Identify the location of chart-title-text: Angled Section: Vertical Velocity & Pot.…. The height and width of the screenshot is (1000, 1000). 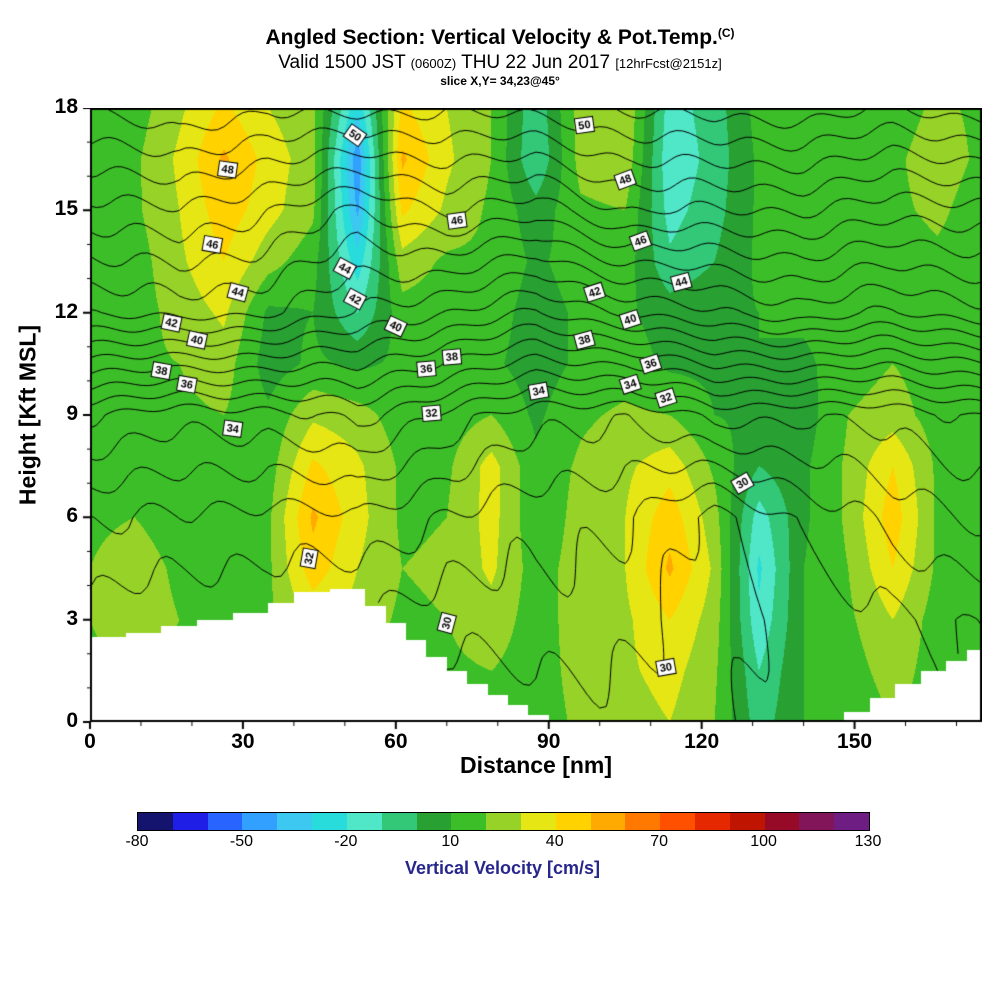
(491, 37).